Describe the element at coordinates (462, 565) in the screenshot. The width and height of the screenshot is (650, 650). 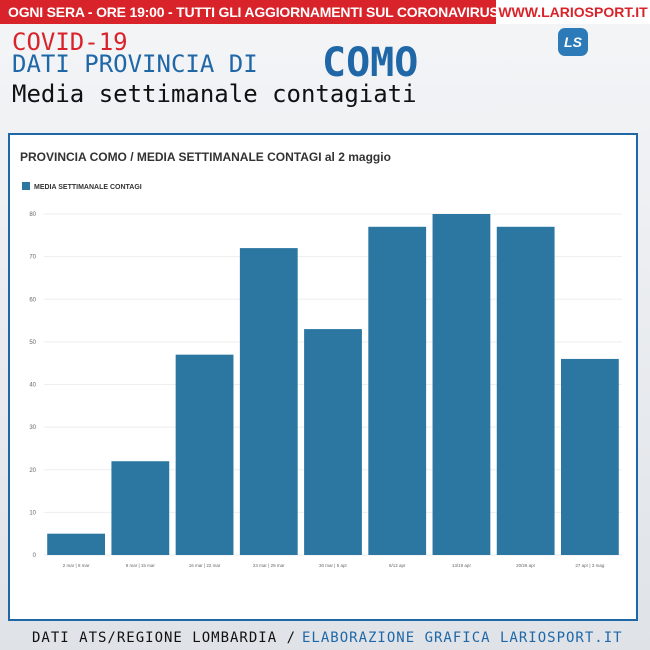
I see `x-tick-label: 13/19 apr` at that location.